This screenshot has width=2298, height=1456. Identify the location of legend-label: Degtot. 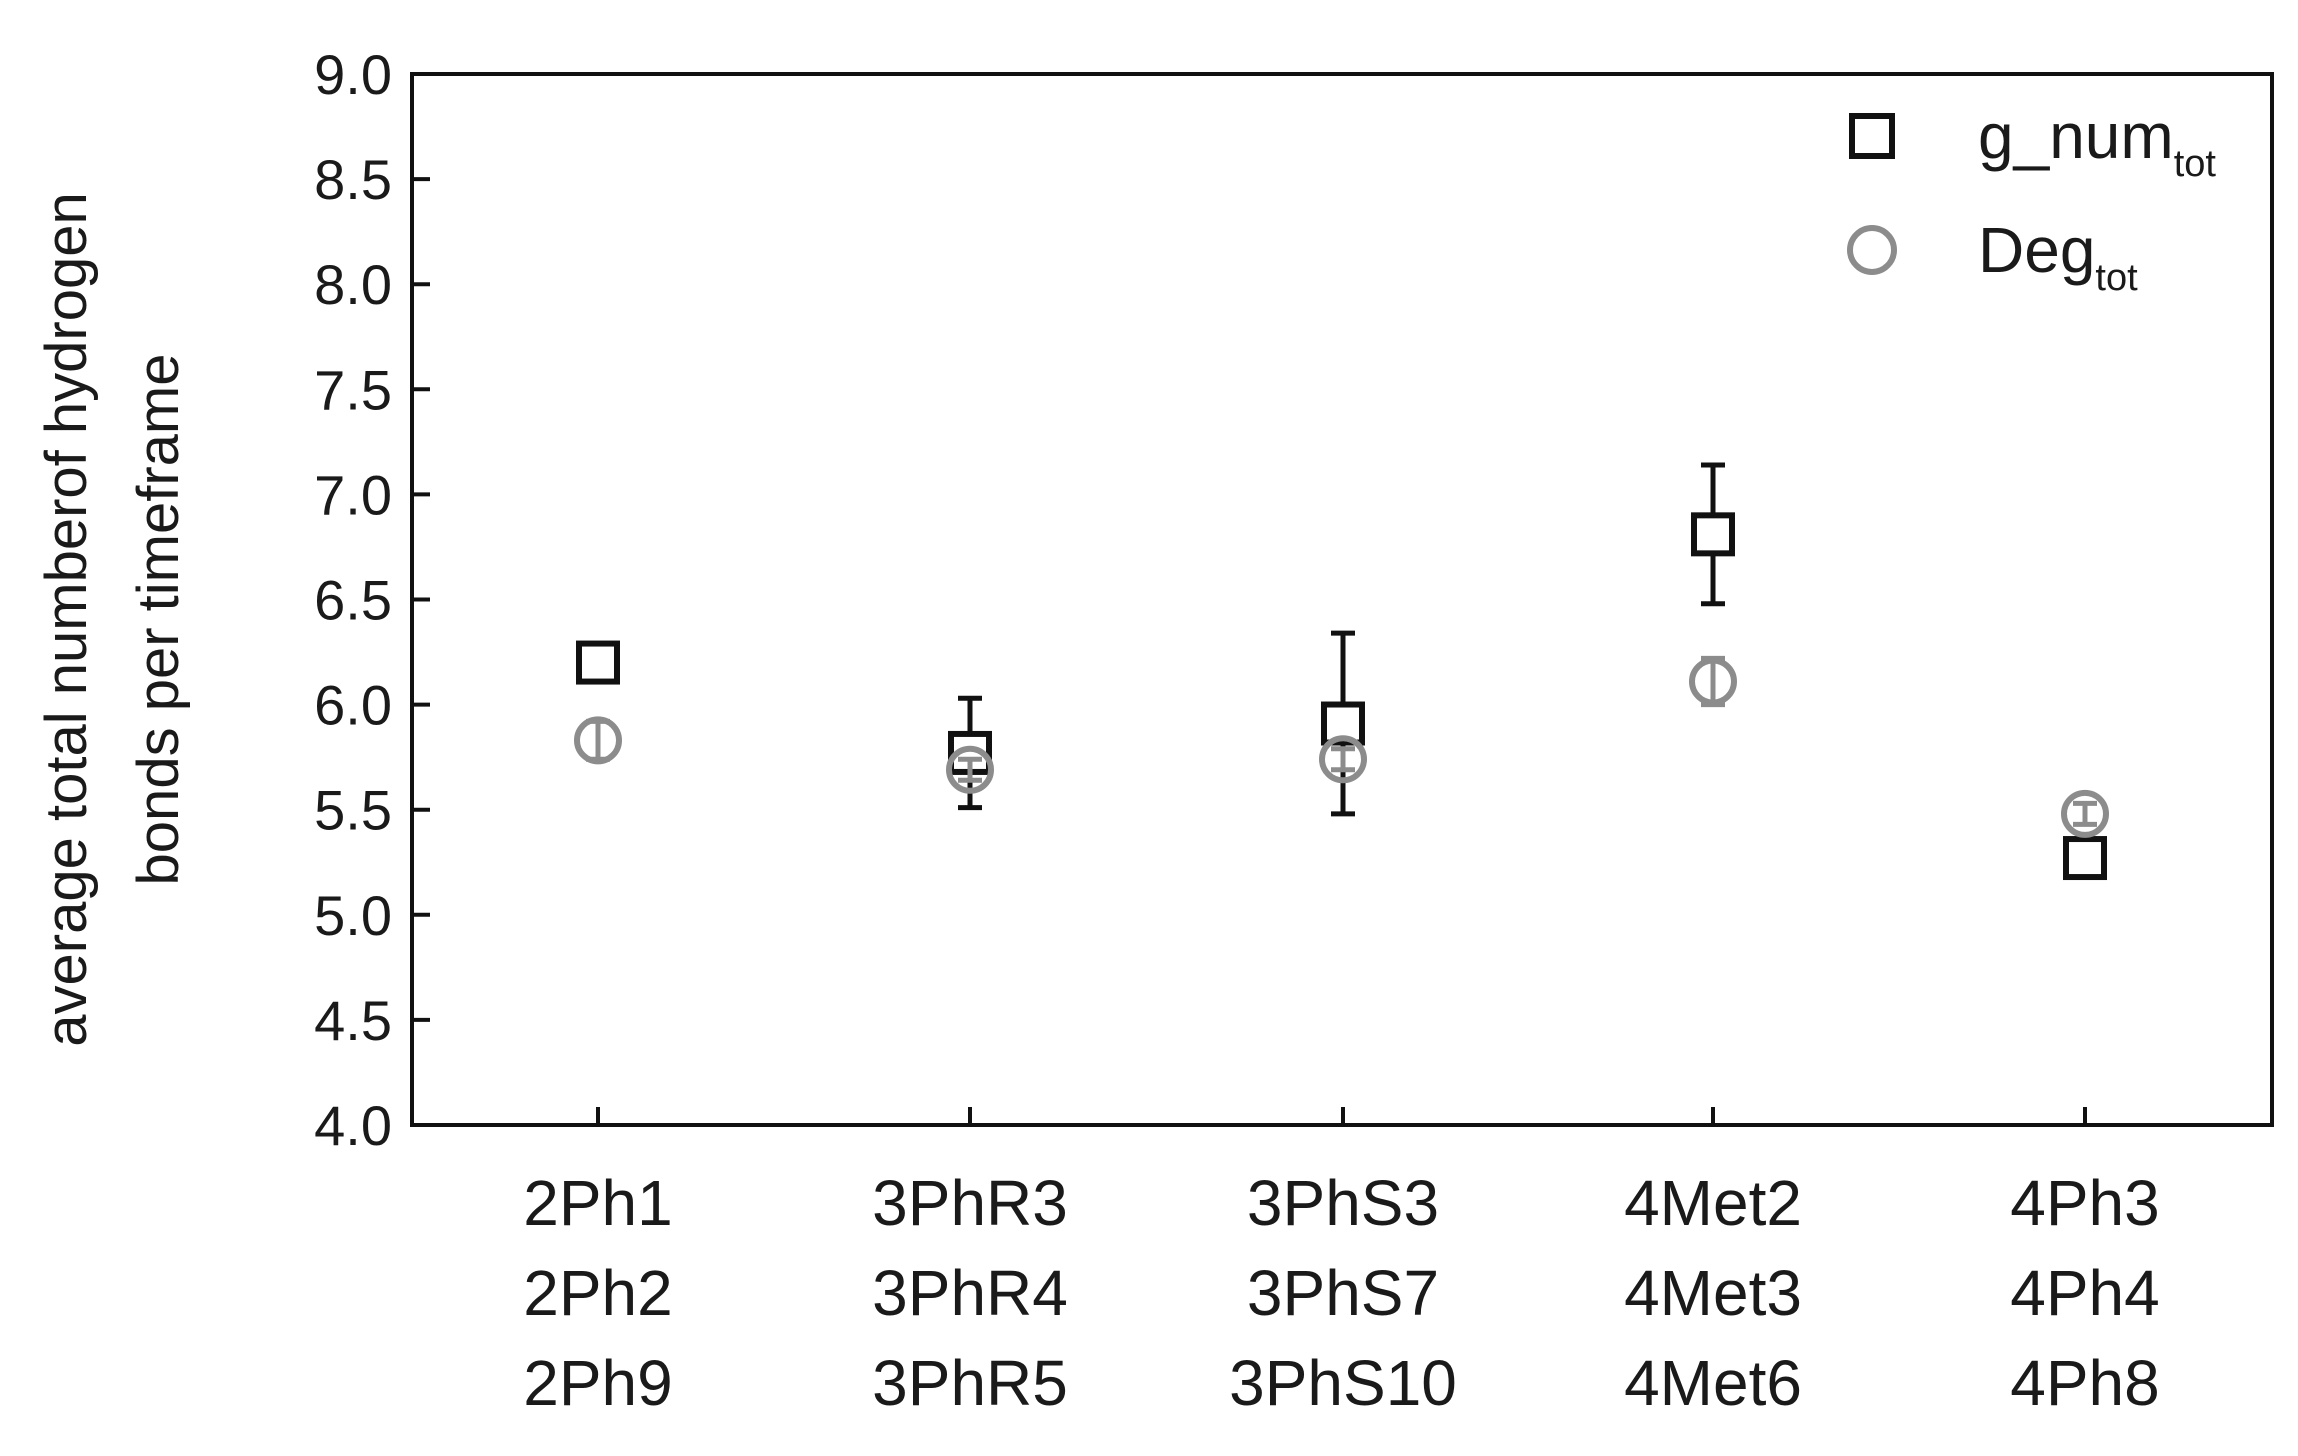
(2058, 256).